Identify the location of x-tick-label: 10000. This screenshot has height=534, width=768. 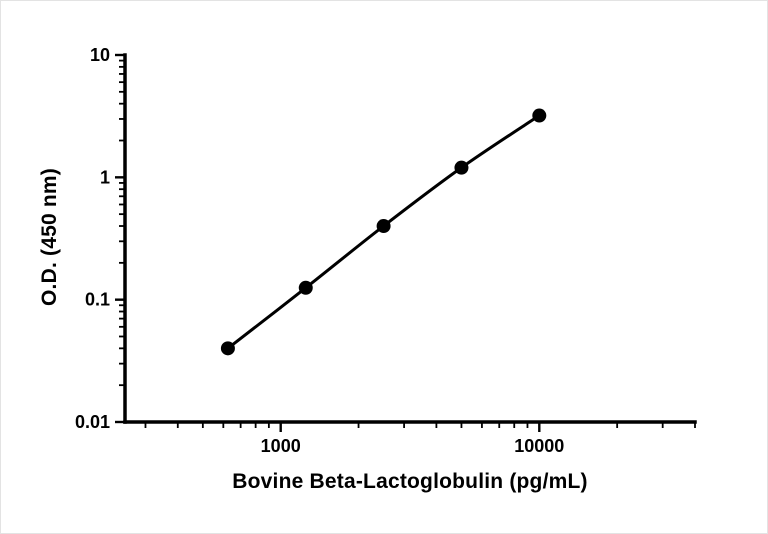
(539, 446).